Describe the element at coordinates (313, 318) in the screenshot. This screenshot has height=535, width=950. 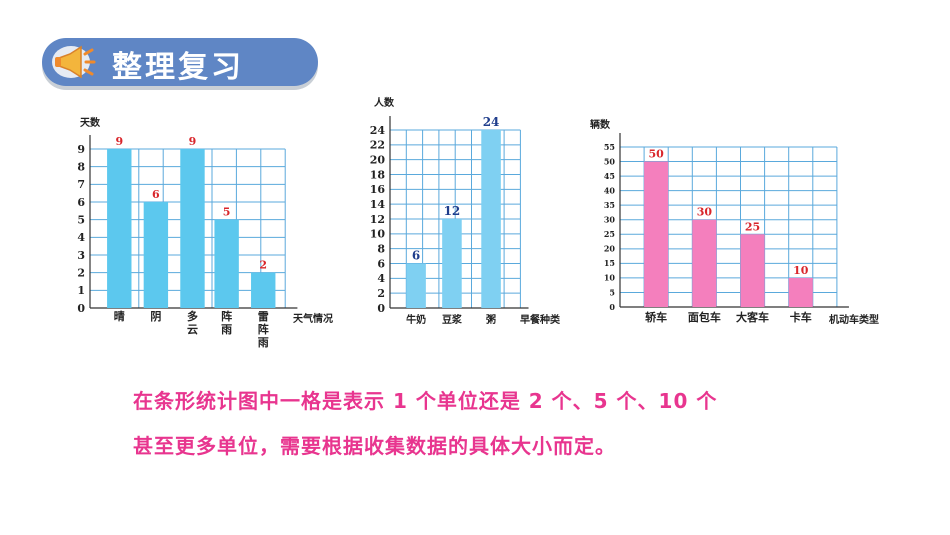
I see `x-axis-label: 天气情况` at that location.